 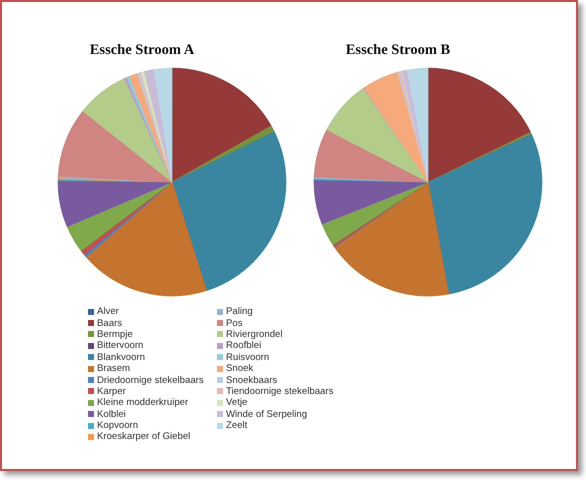 I want to click on slice-label: Essche Stroom B, so click(x=398, y=50).